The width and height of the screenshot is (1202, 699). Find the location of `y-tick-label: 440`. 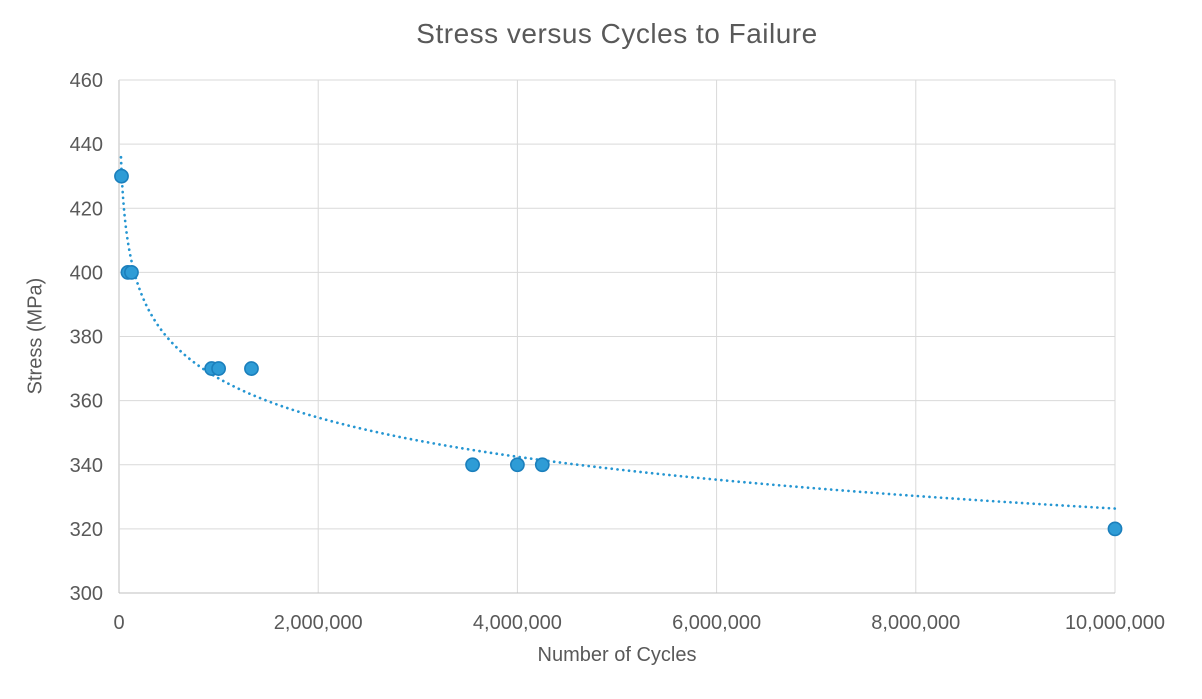

y-tick-label: 440 is located at coordinates (86, 145).